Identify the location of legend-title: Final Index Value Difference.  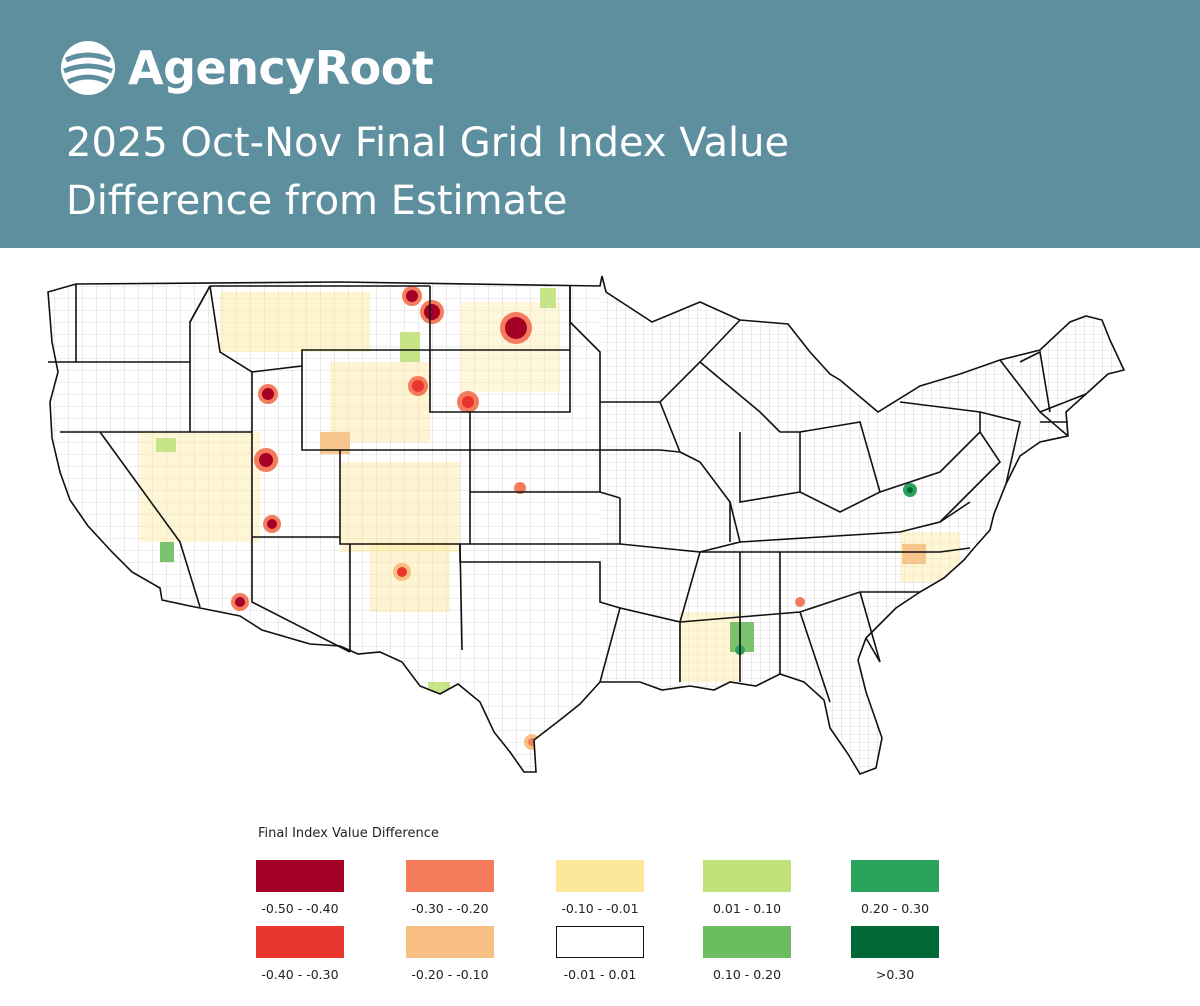
(348, 833).